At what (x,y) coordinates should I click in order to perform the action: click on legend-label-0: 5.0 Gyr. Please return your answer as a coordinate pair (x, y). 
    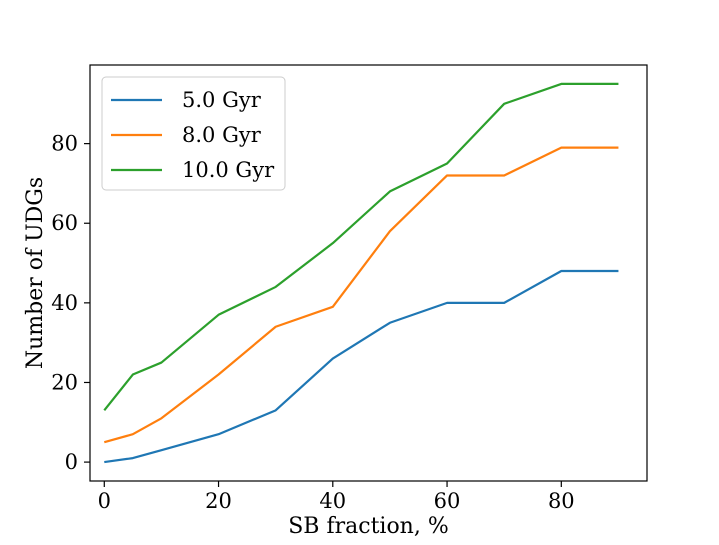
    Looking at the image, I should click on (222, 100).